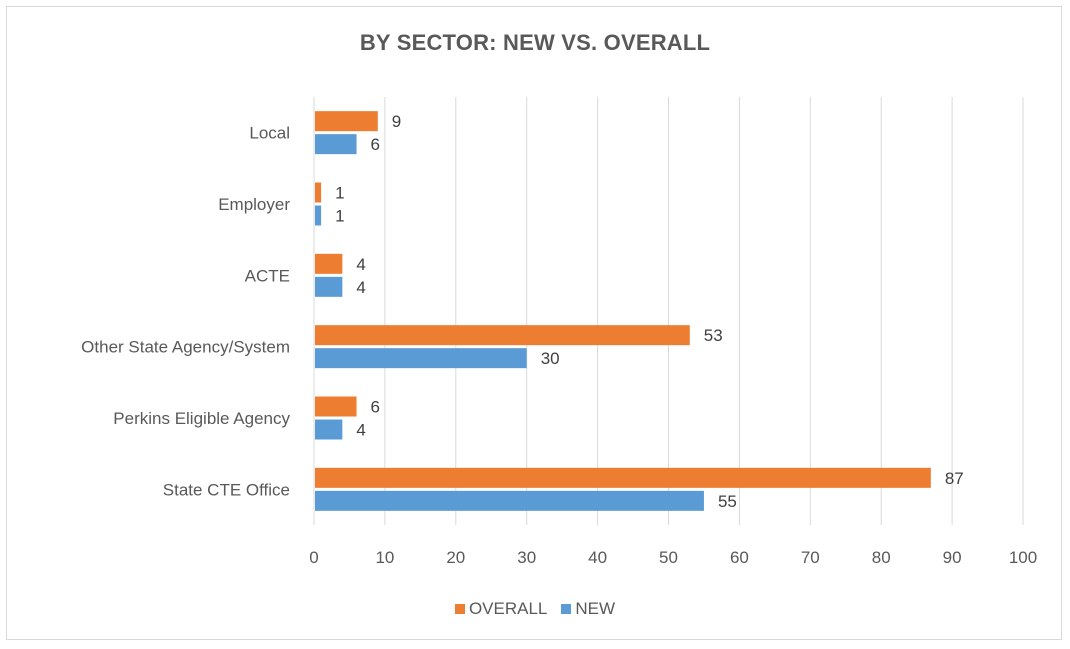 This screenshot has width=1070, height=649. I want to click on data-label: 30, so click(550, 358).